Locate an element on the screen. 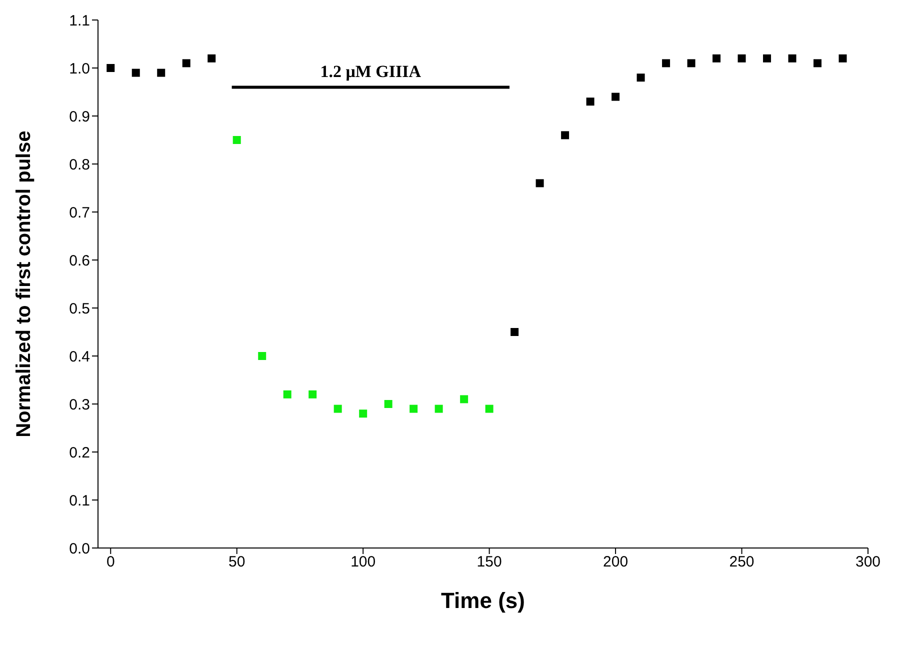 This screenshot has height=659, width=897. y-tick-label: 0.0 is located at coordinates (79, 549).